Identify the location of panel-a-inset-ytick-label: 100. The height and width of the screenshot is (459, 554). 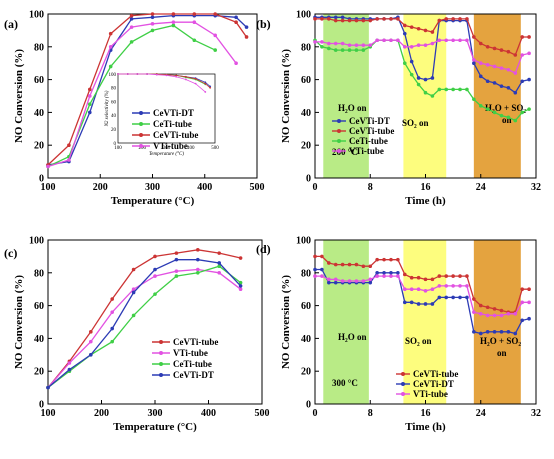
(113, 75).